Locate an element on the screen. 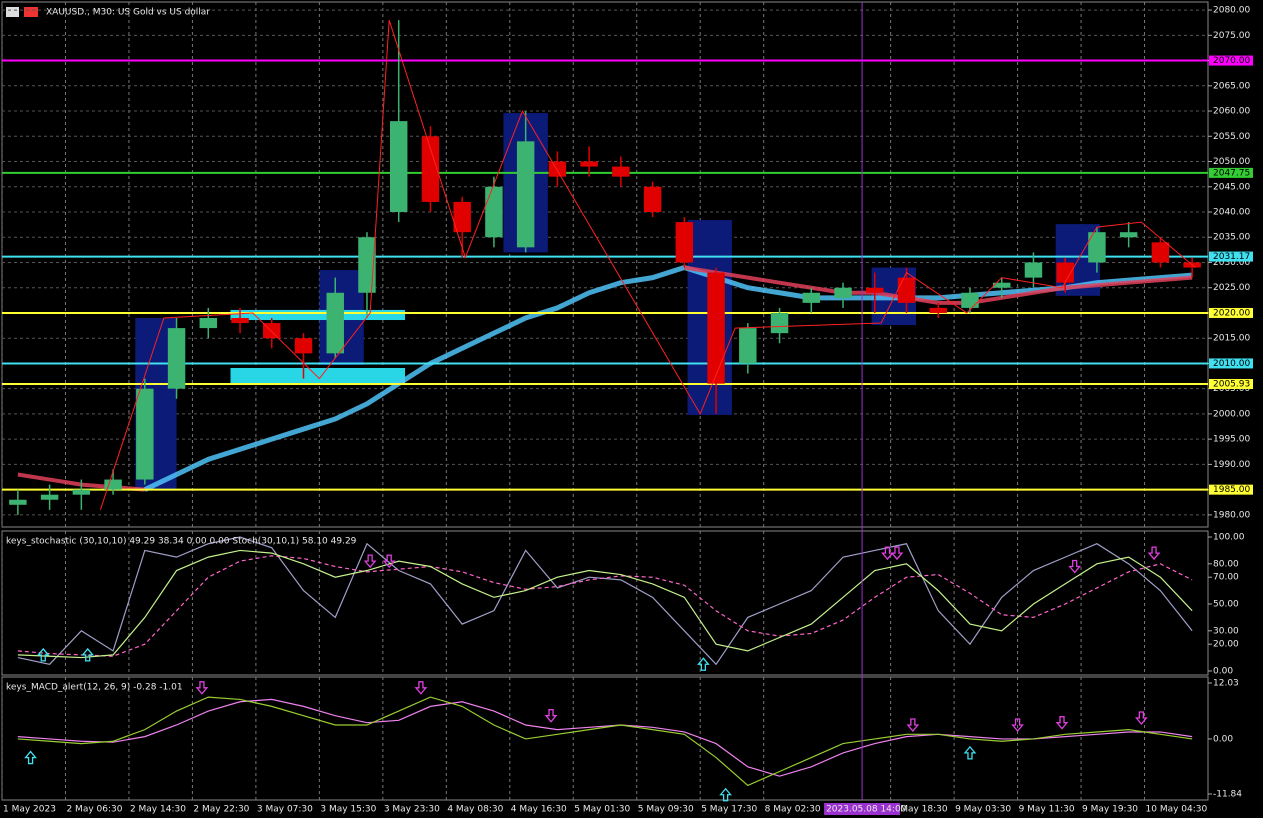 This screenshot has height=818, width=1263. x-tick-label: 5 May 09:30 is located at coordinates (666, 810).